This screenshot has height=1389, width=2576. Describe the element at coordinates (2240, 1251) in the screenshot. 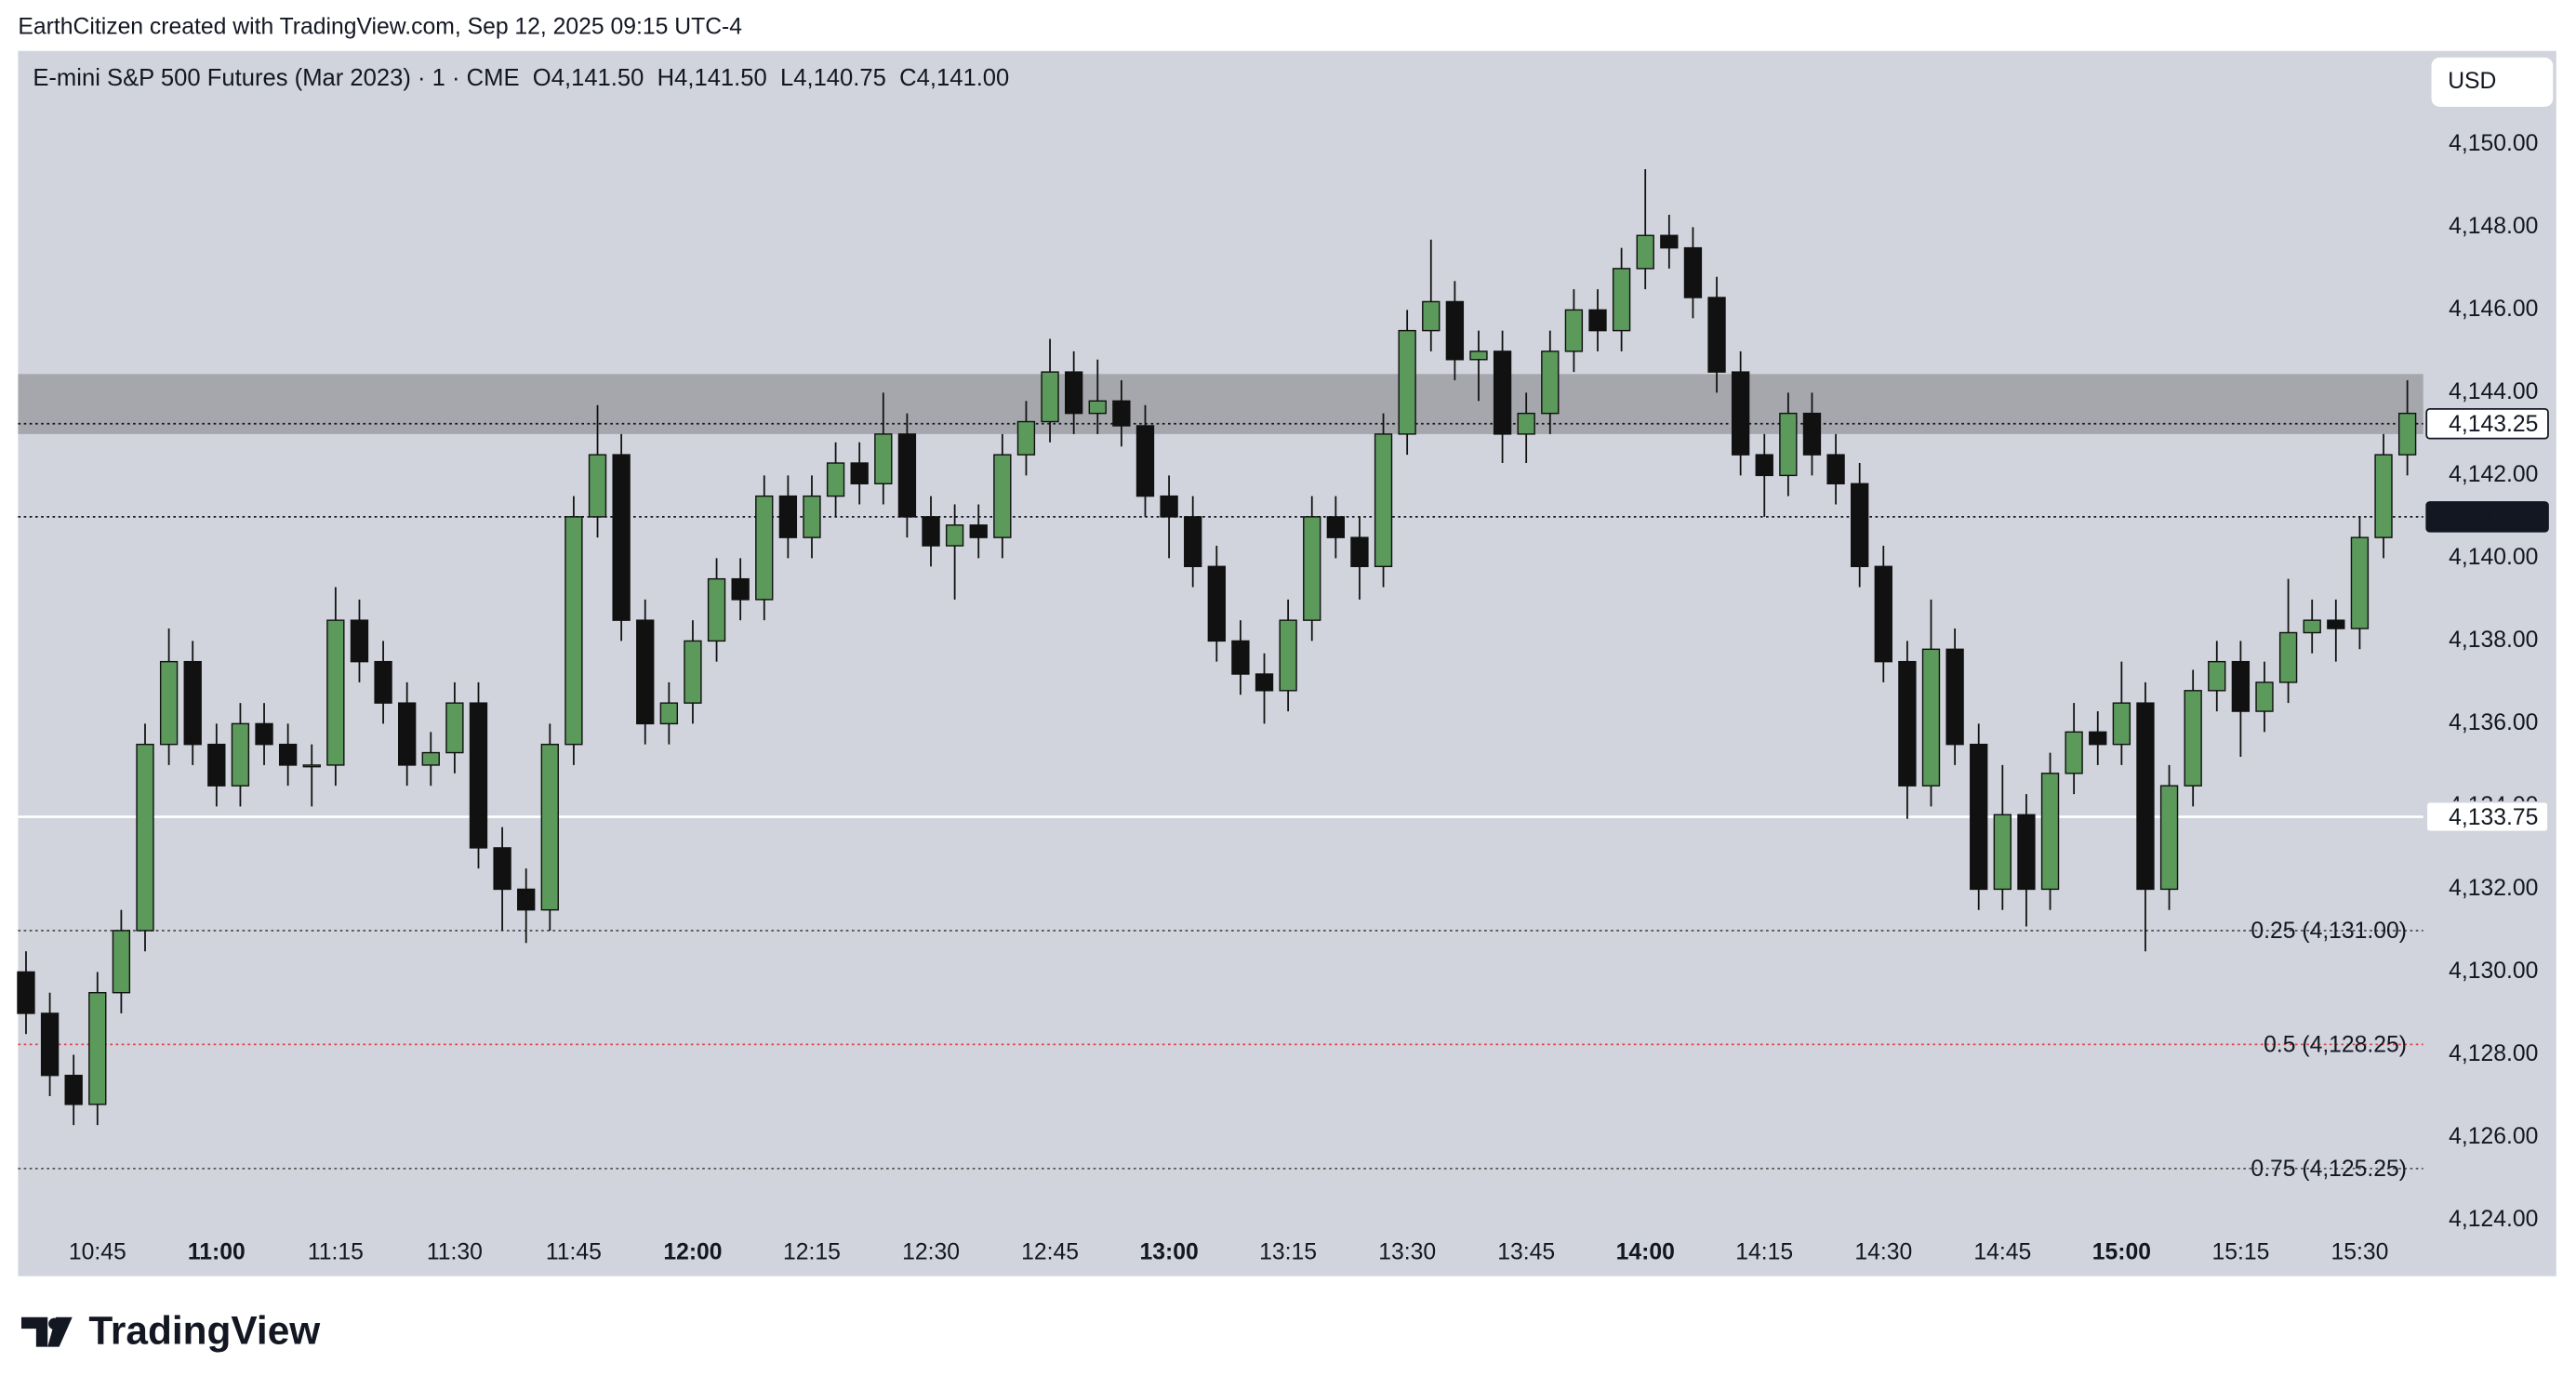

I see `x-tick-label: 15:15` at that location.